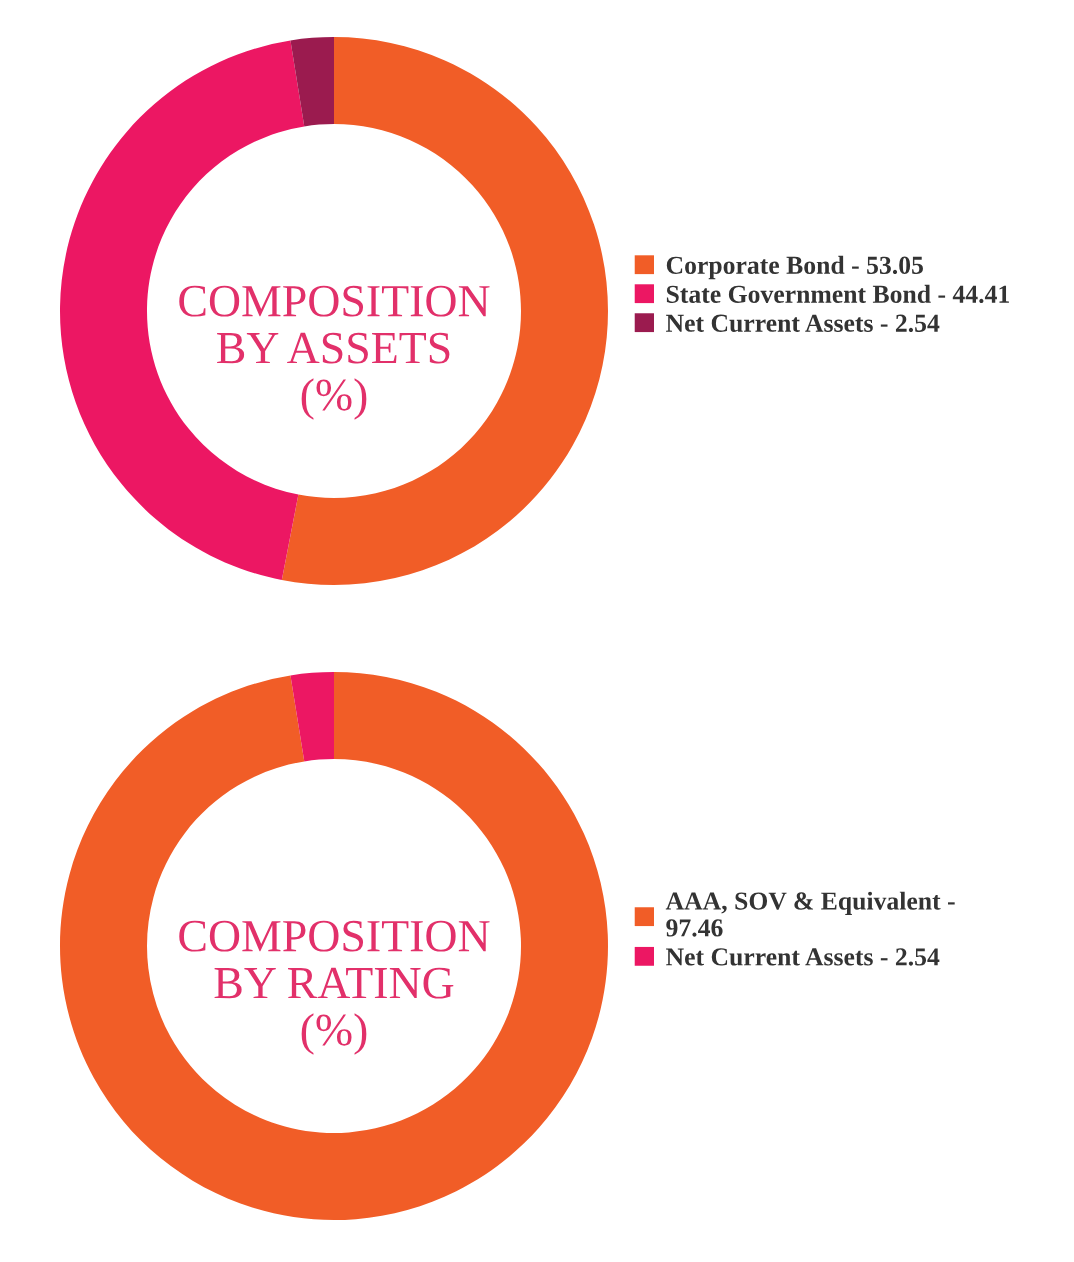 This screenshot has height=1262, width=1074. Describe the element at coordinates (810, 914) in the screenshot. I see `legend-label: AAA, SOV & Equivalent - 97.46` at that location.